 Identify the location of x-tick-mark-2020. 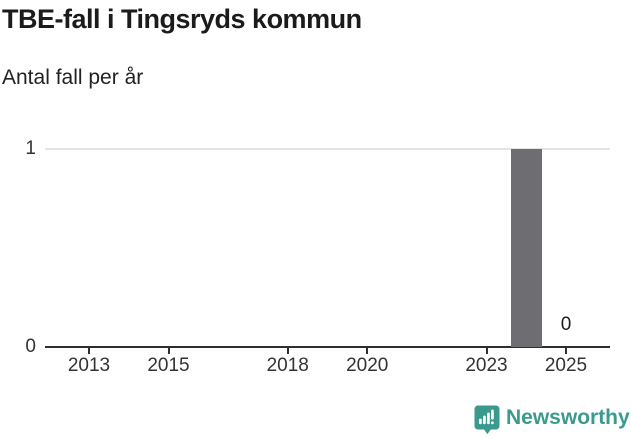
(367, 351).